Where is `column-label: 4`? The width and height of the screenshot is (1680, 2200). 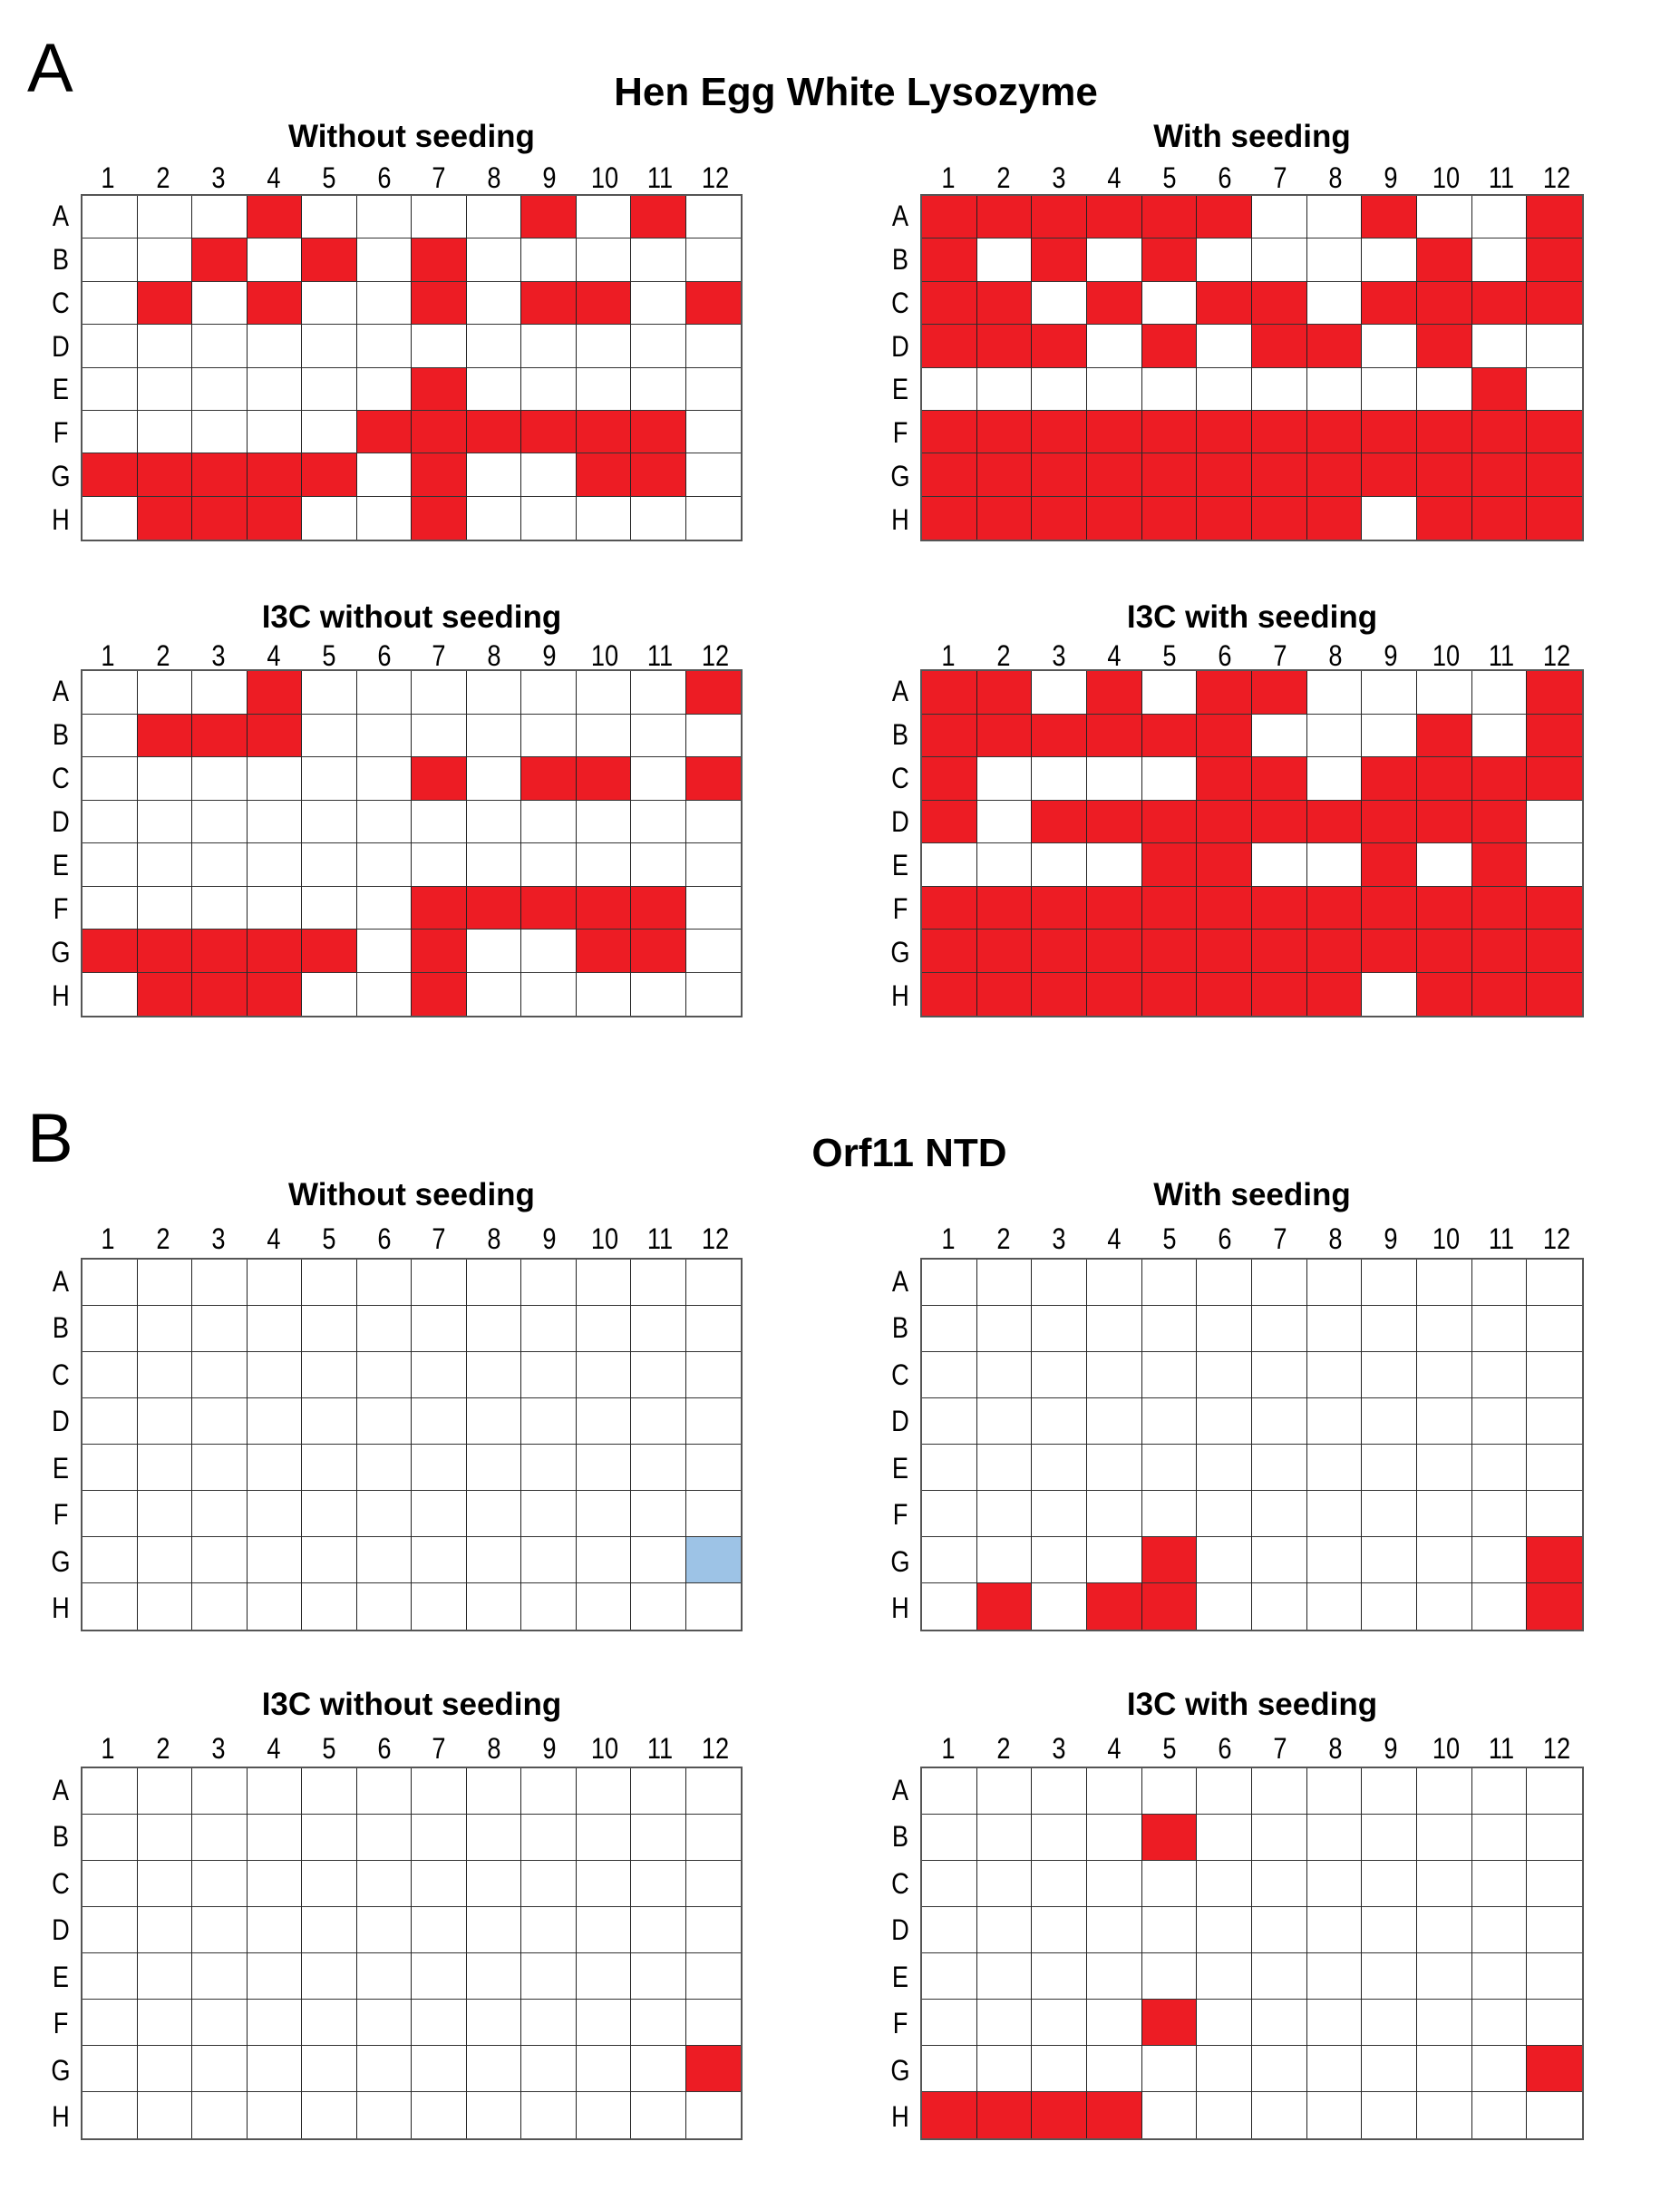
column-label: 4 is located at coordinates (1114, 655).